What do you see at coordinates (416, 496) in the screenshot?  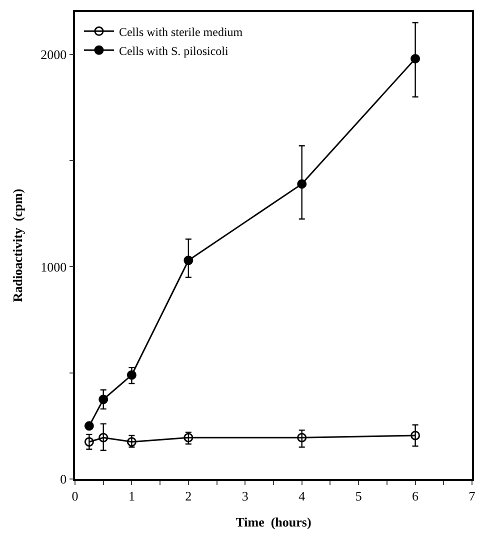 I see `x-tick-label: 6` at bounding box center [416, 496].